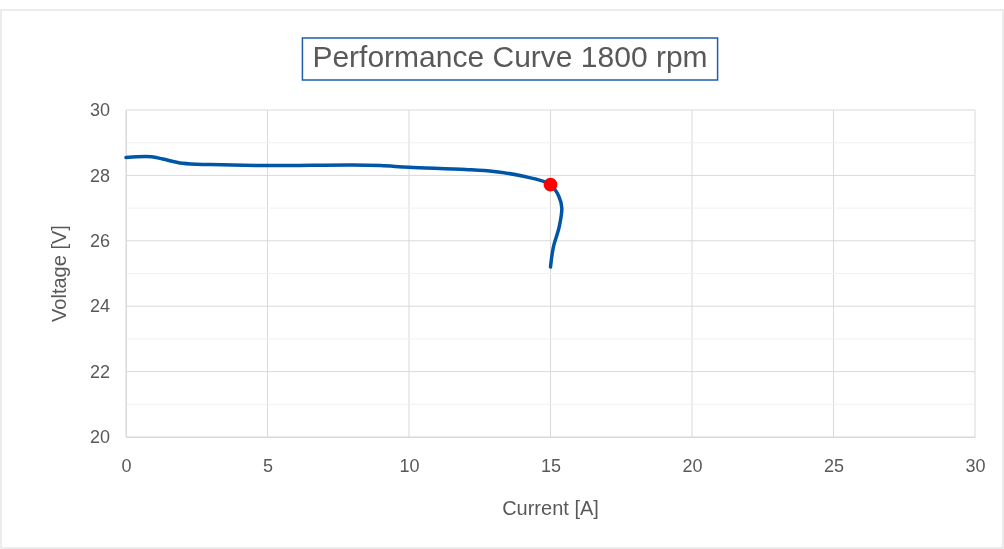 This screenshot has width=1004, height=549. Describe the element at coordinates (99, 371) in the screenshot. I see `y-tick-label: 22` at that location.